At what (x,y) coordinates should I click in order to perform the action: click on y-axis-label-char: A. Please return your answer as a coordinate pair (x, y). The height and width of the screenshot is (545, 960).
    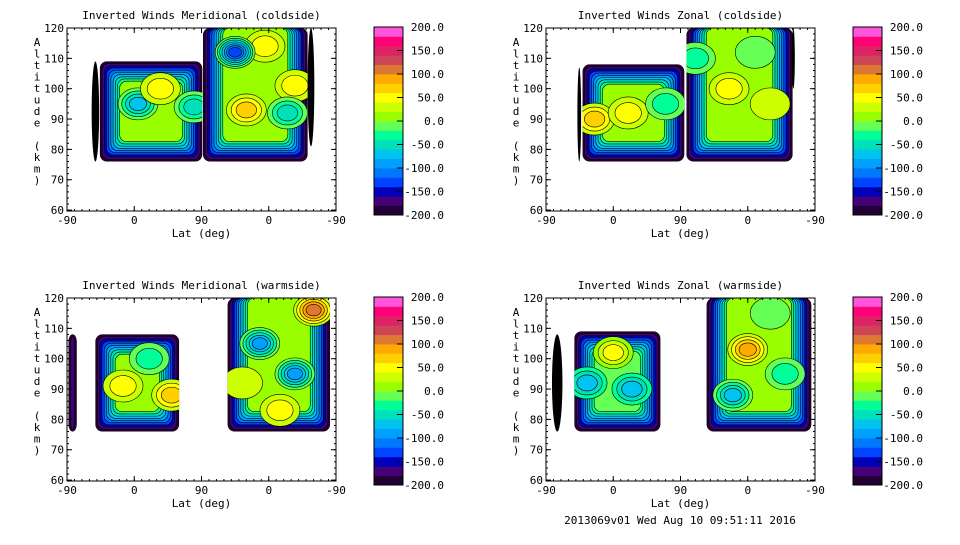
    Looking at the image, I should click on (37, 312).